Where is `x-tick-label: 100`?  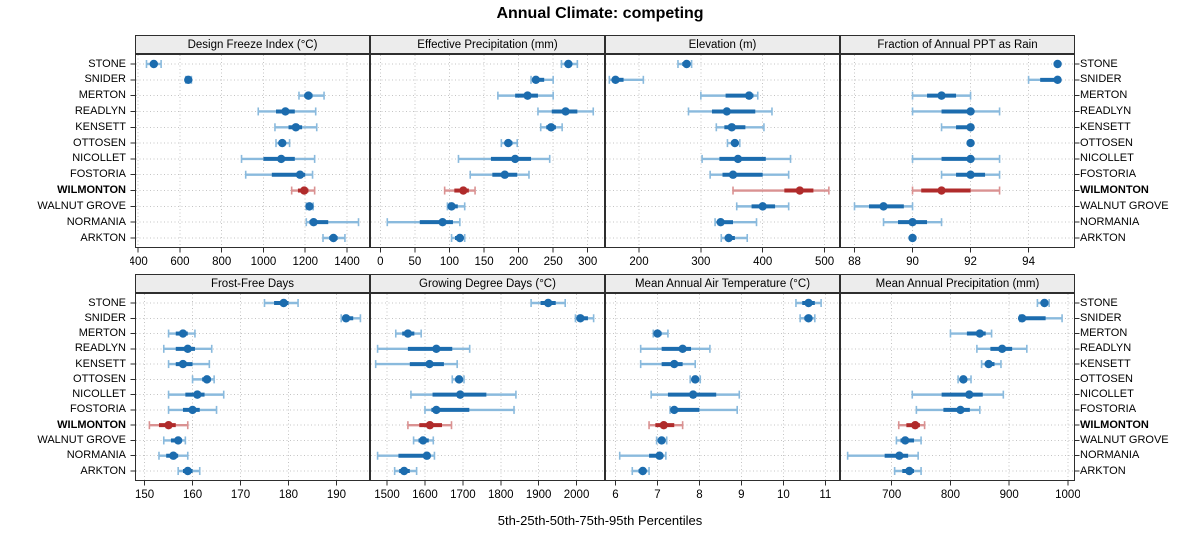
x-tick-label: 100 is located at coordinates (449, 262).